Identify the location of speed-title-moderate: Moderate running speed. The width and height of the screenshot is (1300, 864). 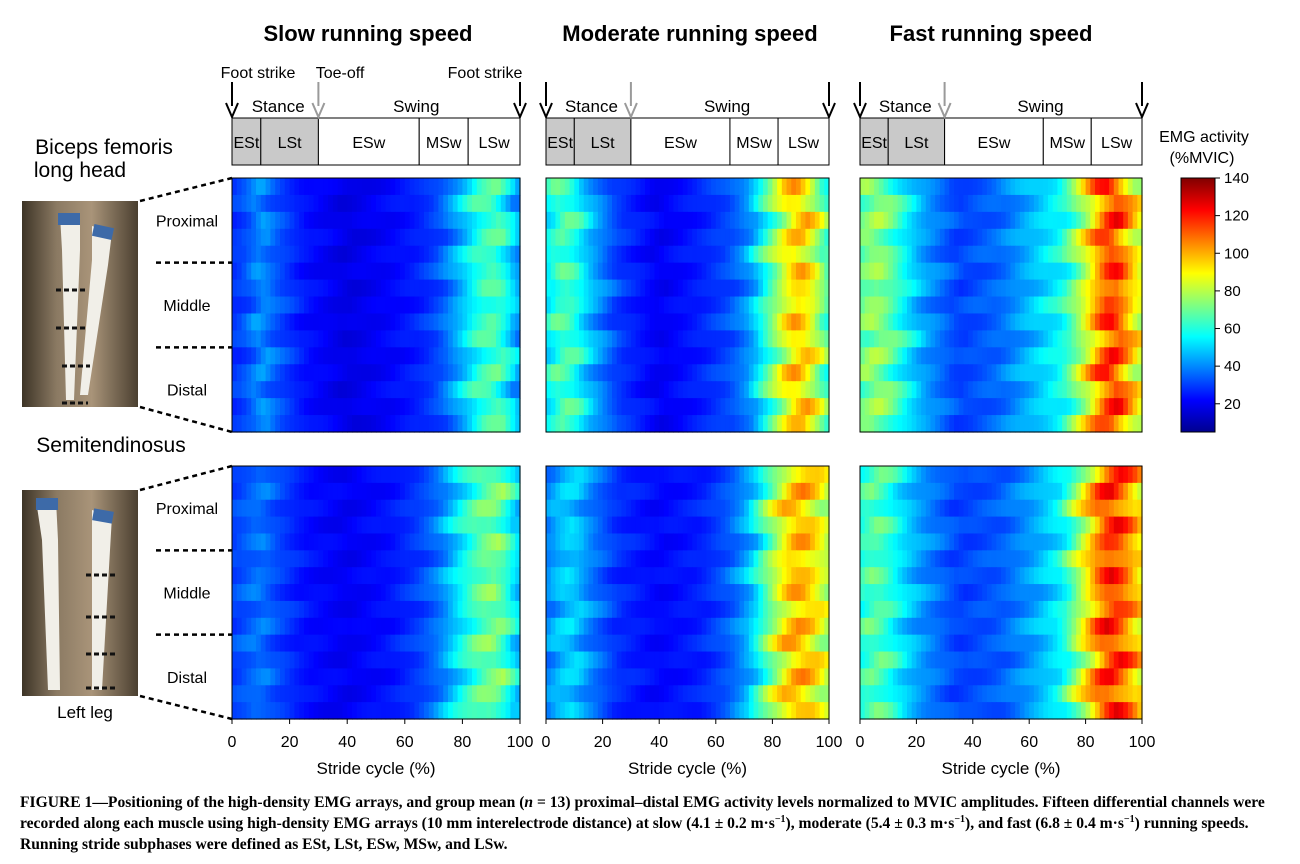
(689, 33).